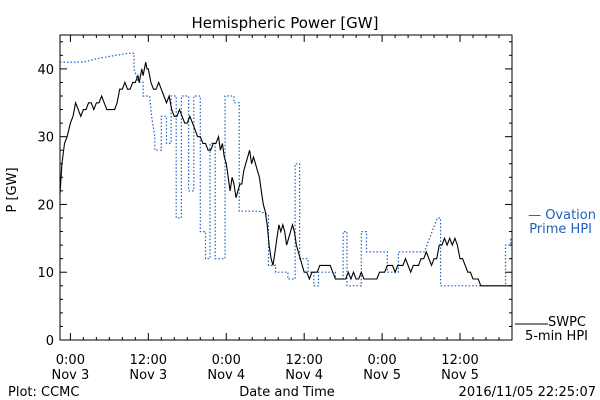 This screenshot has width=600, height=400. Describe the element at coordinates (560, 229) in the screenshot. I see `legend-ovation-line2: Prime HPI` at that location.